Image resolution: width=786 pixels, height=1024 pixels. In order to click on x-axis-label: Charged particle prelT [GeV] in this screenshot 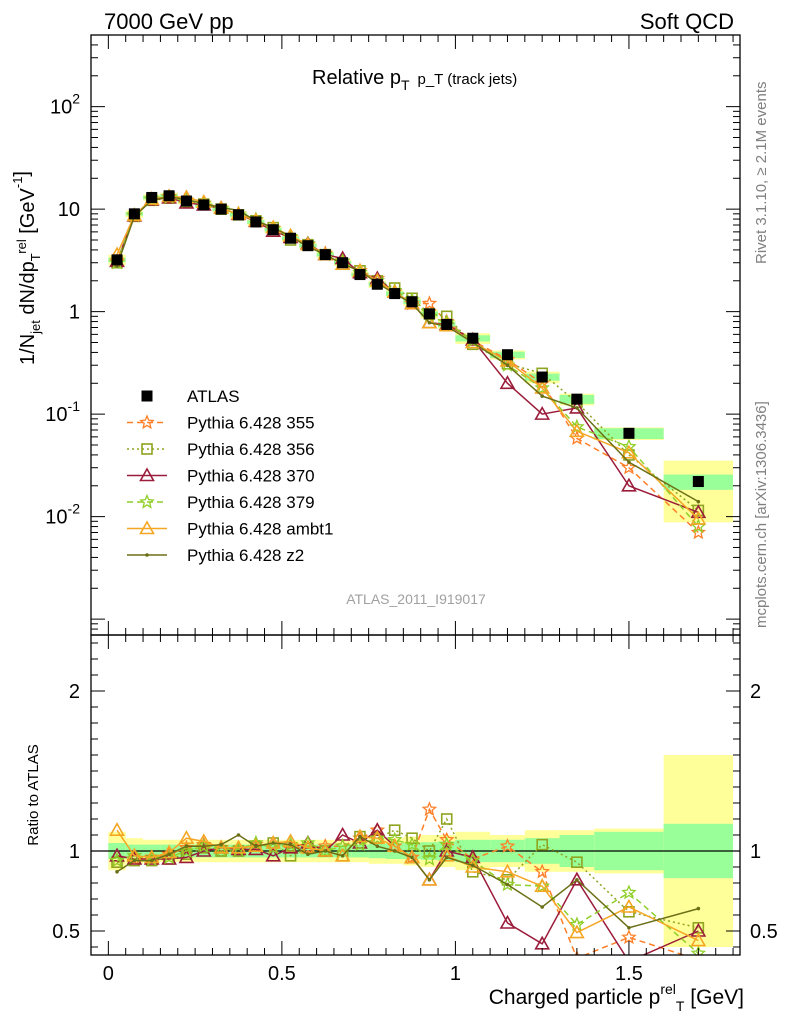, I will do `click(616, 997)`.